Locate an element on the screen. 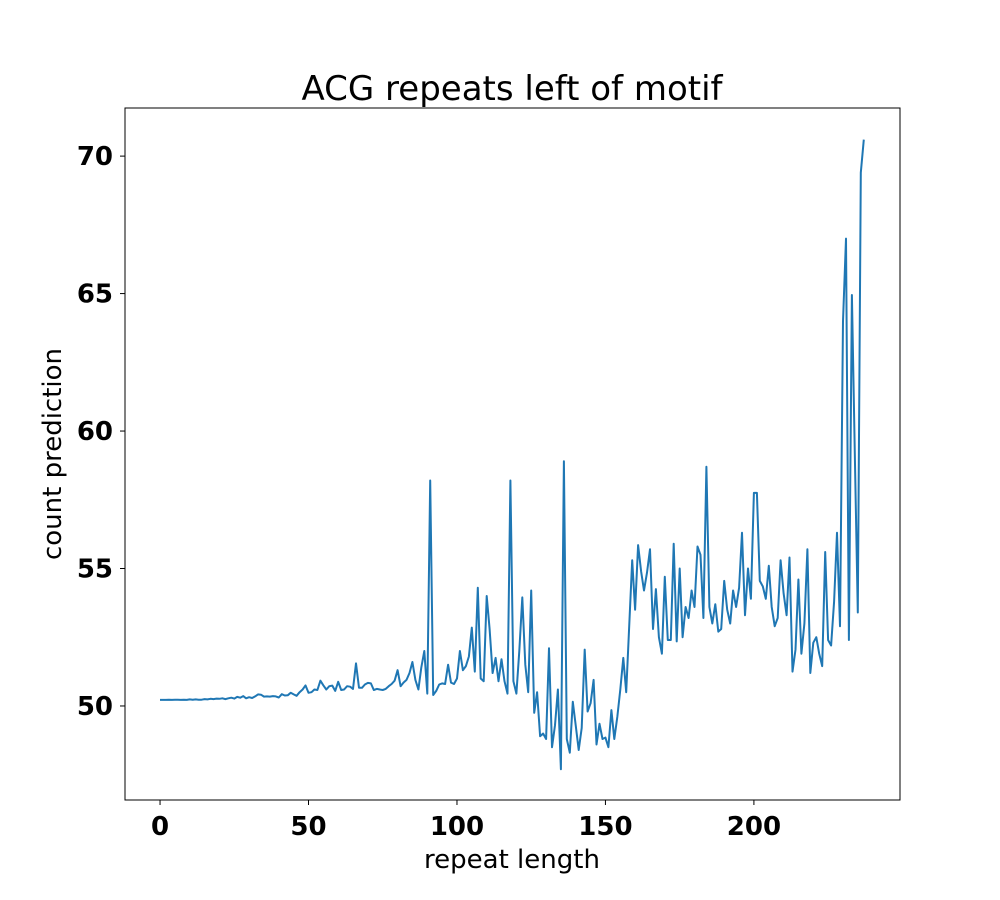 The width and height of the screenshot is (1000, 900). x-axis-label: repeat length is located at coordinates (512, 860).